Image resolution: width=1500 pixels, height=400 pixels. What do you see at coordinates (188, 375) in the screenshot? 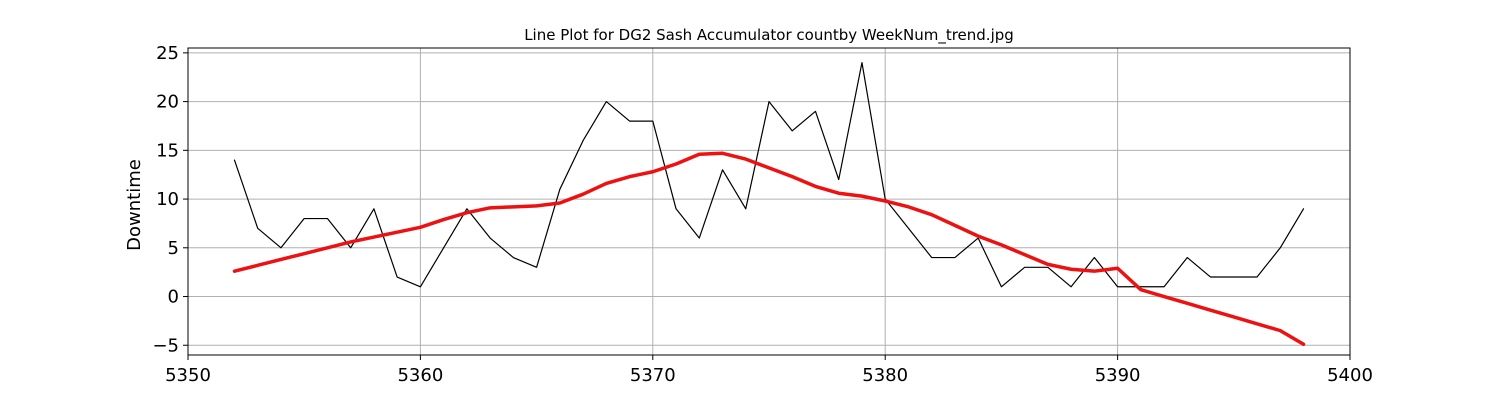
I see `x-tick-label: 5350` at bounding box center [188, 375].